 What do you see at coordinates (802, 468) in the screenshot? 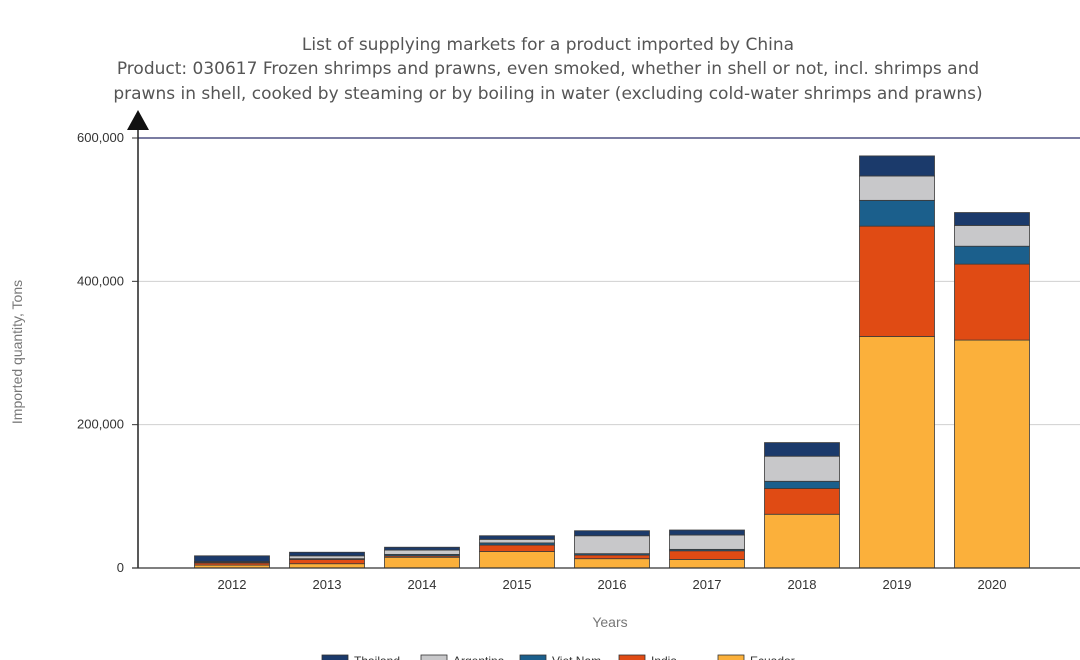
I see `bar-2018-argentina` at bounding box center [802, 468].